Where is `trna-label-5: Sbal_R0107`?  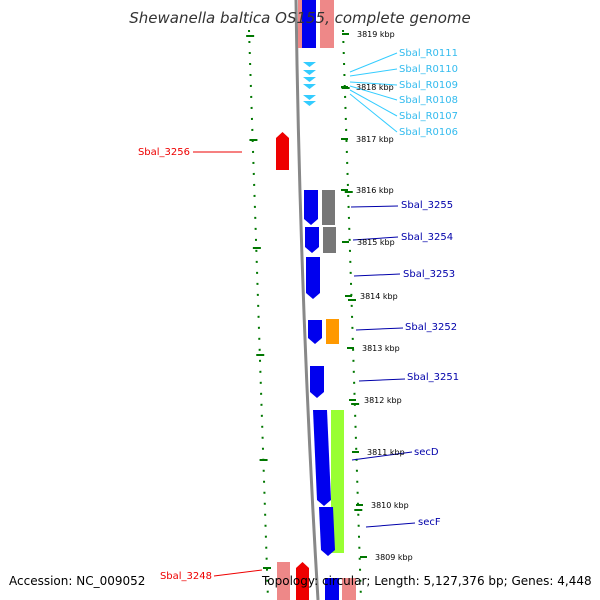 trna-label-5: Sbal_R0107 is located at coordinates (428, 116).